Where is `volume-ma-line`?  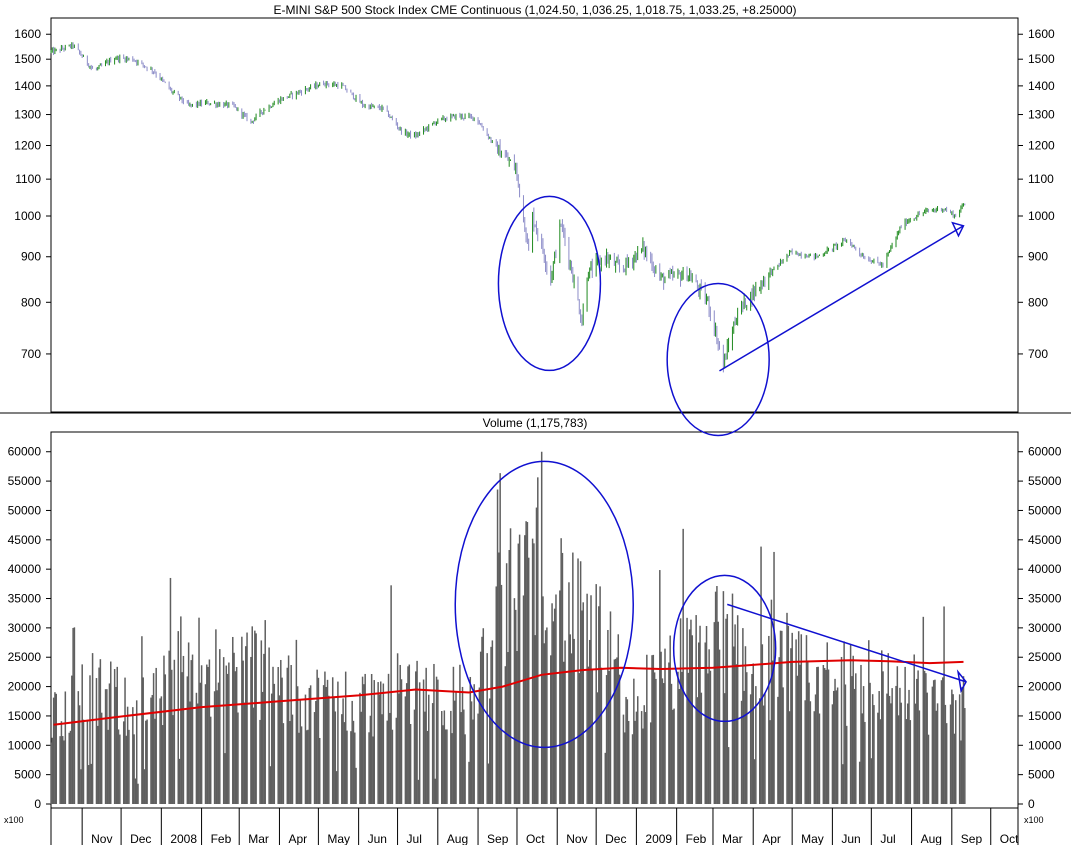 volume-ma-line is located at coordinates (508, 692).